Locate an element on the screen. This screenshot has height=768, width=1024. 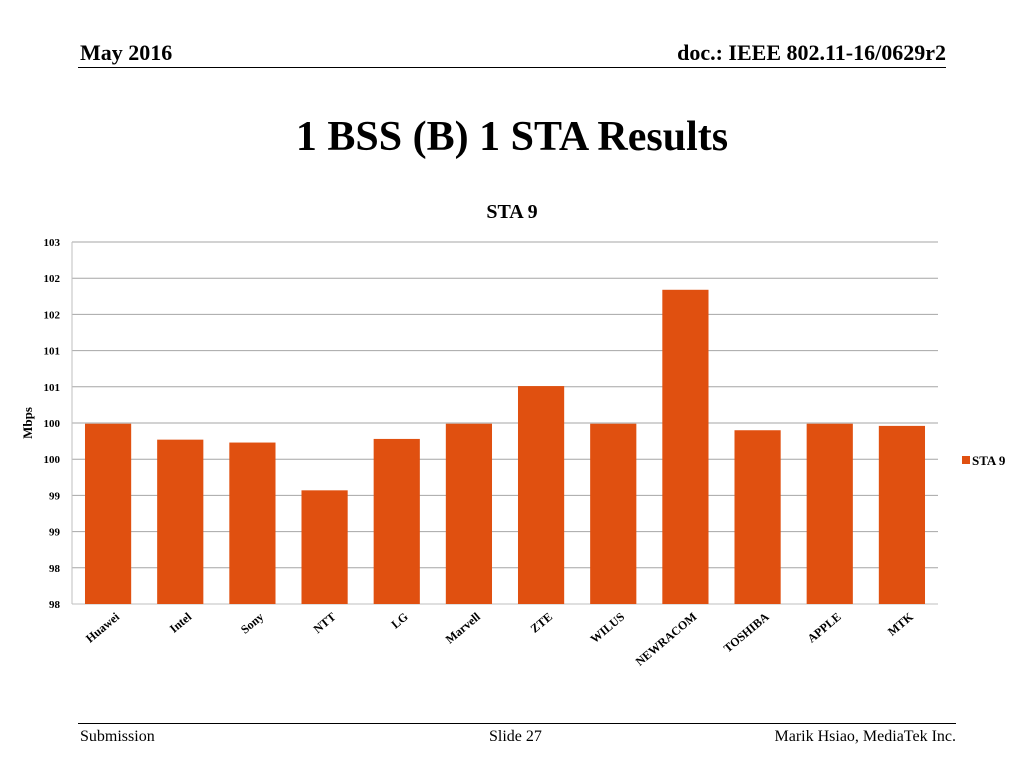
x-tick-label: Intel is located at coordinates (181, 622).